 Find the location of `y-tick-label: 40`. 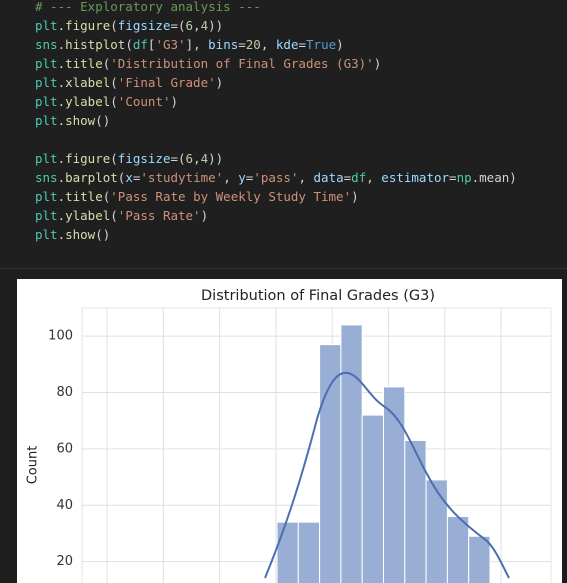

y-tick-label: 40 is located at coordinates (64, 505).